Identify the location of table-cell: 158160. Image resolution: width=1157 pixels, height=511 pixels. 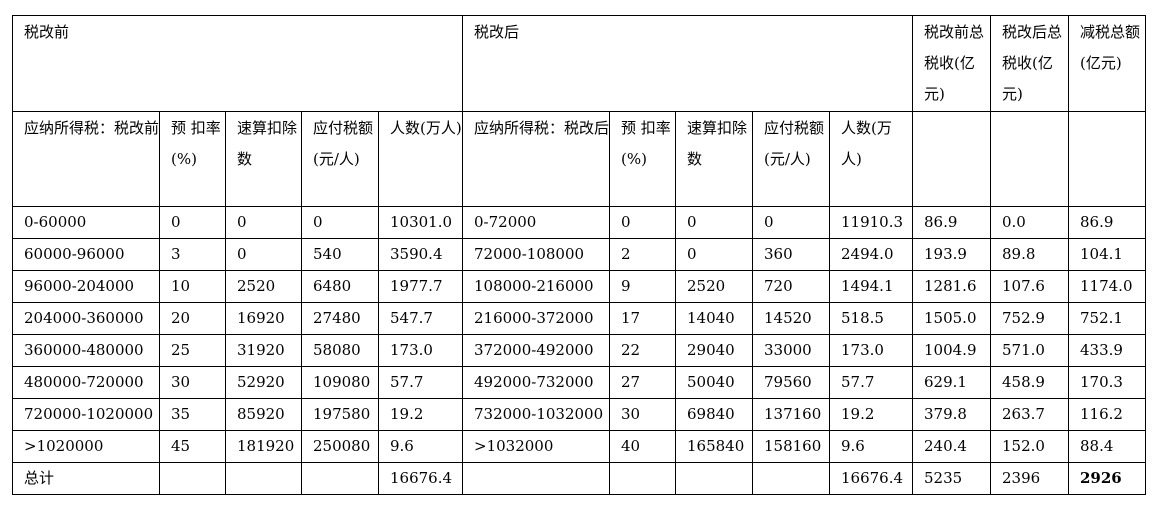
(791, 446).